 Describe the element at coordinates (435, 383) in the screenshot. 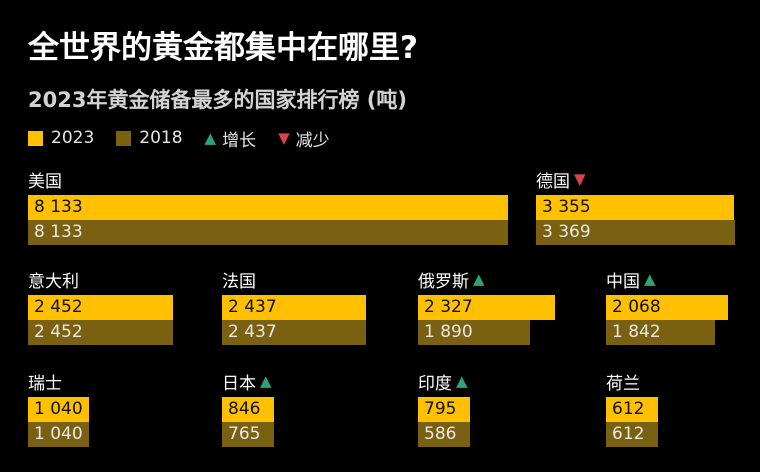

I see `country-name: 印度` at that location.